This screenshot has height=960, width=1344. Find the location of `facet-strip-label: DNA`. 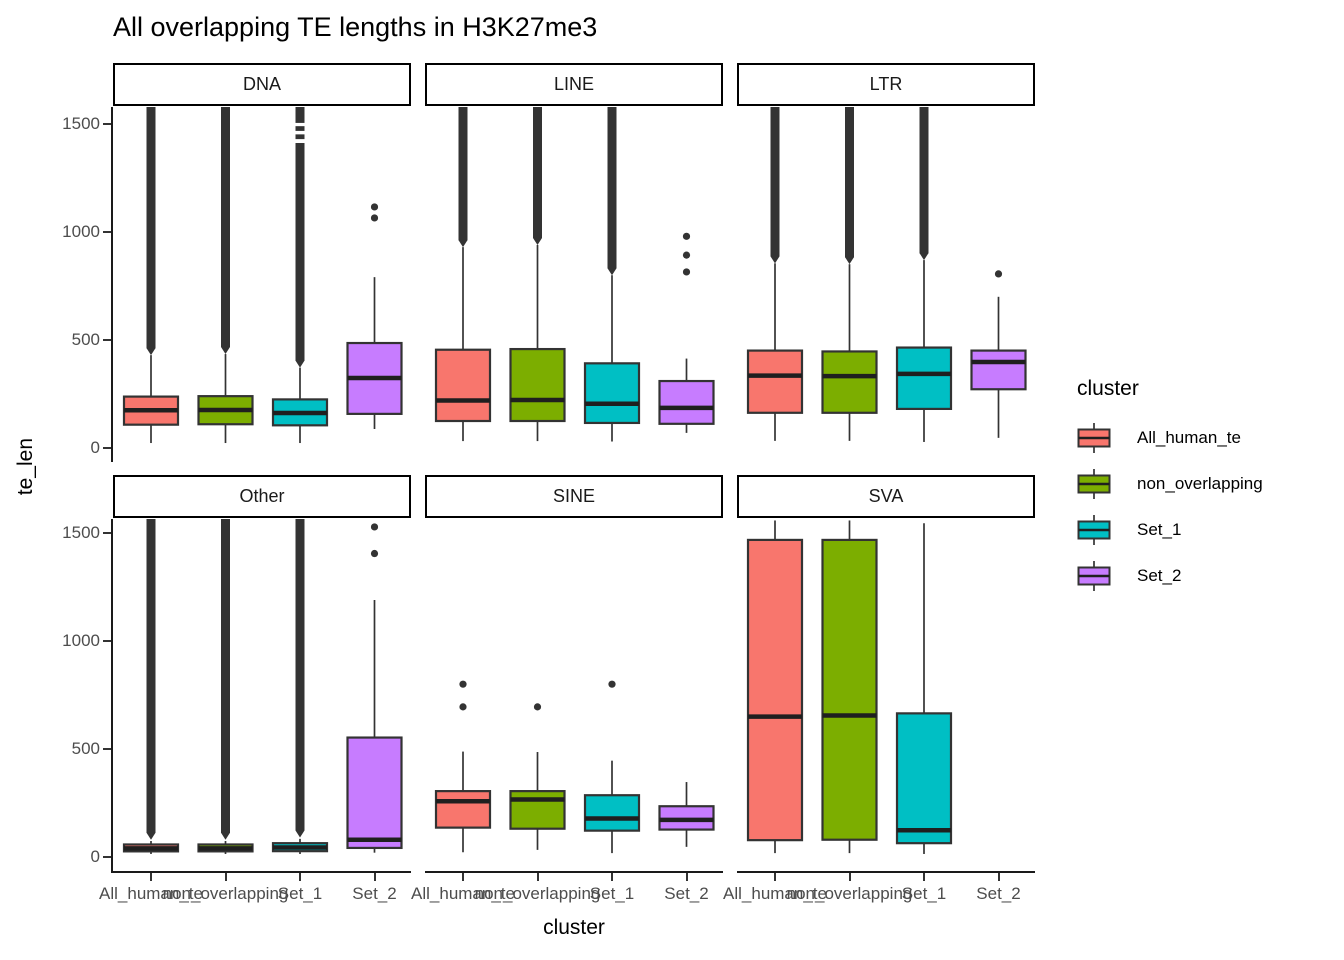

facet-strip-label: DNA is located at coordinates (261, 84).